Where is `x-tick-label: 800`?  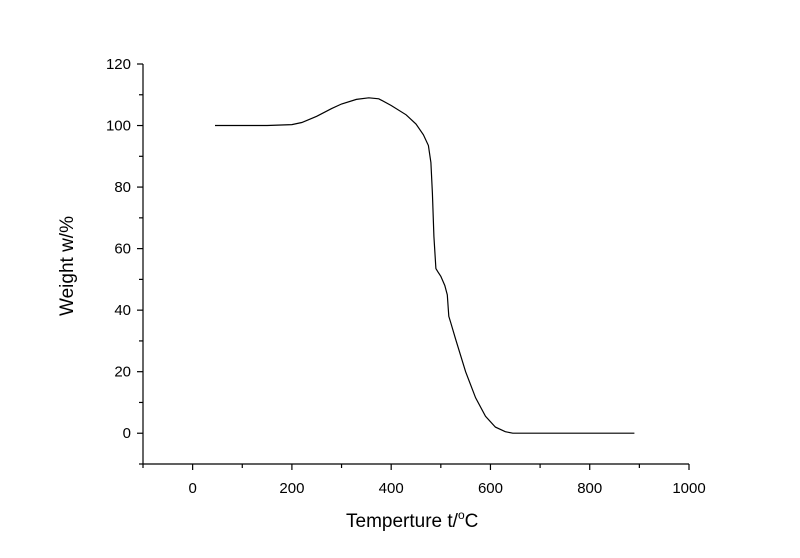 x-tick-label: 800 is located at coordinates (589, 488).